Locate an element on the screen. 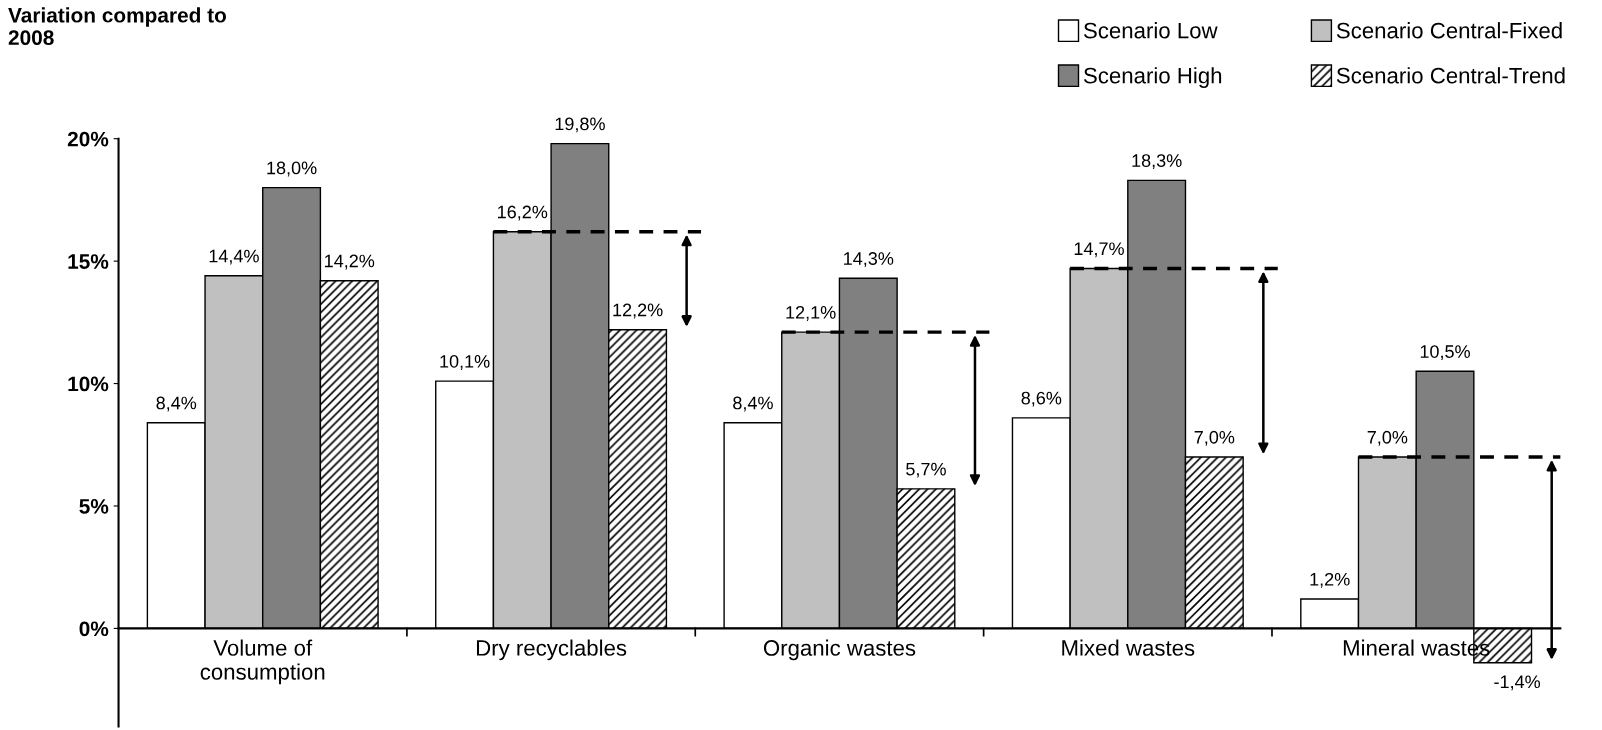 This screenshot has width=1602, height=730. y-axis-title: Variation compared to 2008 is located at coordinates (117, 26).